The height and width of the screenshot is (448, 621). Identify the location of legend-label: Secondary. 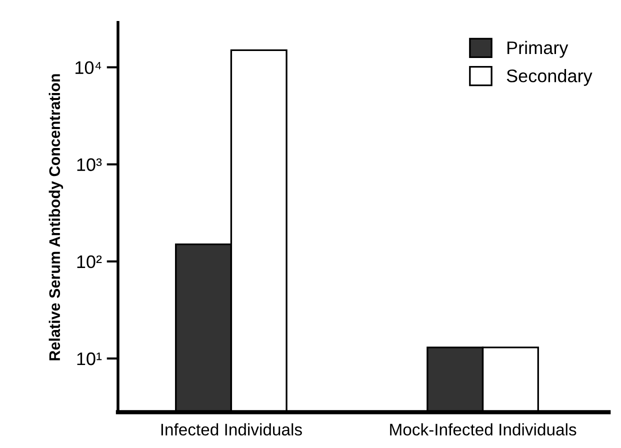
(549, 77).